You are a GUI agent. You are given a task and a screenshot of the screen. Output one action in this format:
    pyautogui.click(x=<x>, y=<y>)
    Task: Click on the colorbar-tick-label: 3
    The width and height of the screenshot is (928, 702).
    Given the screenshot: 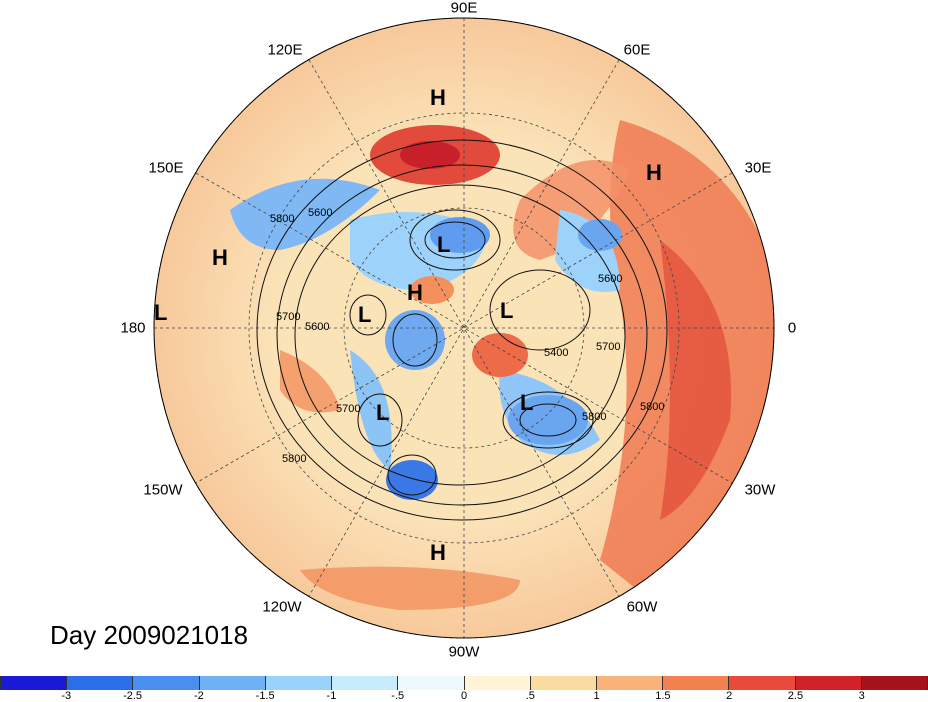 What is the action you would take?
    pyautogui.click(x=861, y=696)
    